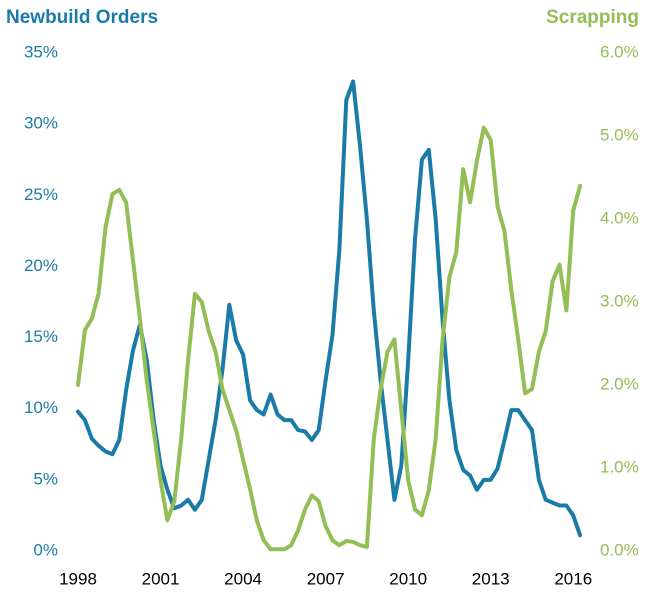 This screenshot has width=659, height=593. Describe the element at coordinates (41, 265) in the screenshot. I see `y-tick-label: 20%` at that location.